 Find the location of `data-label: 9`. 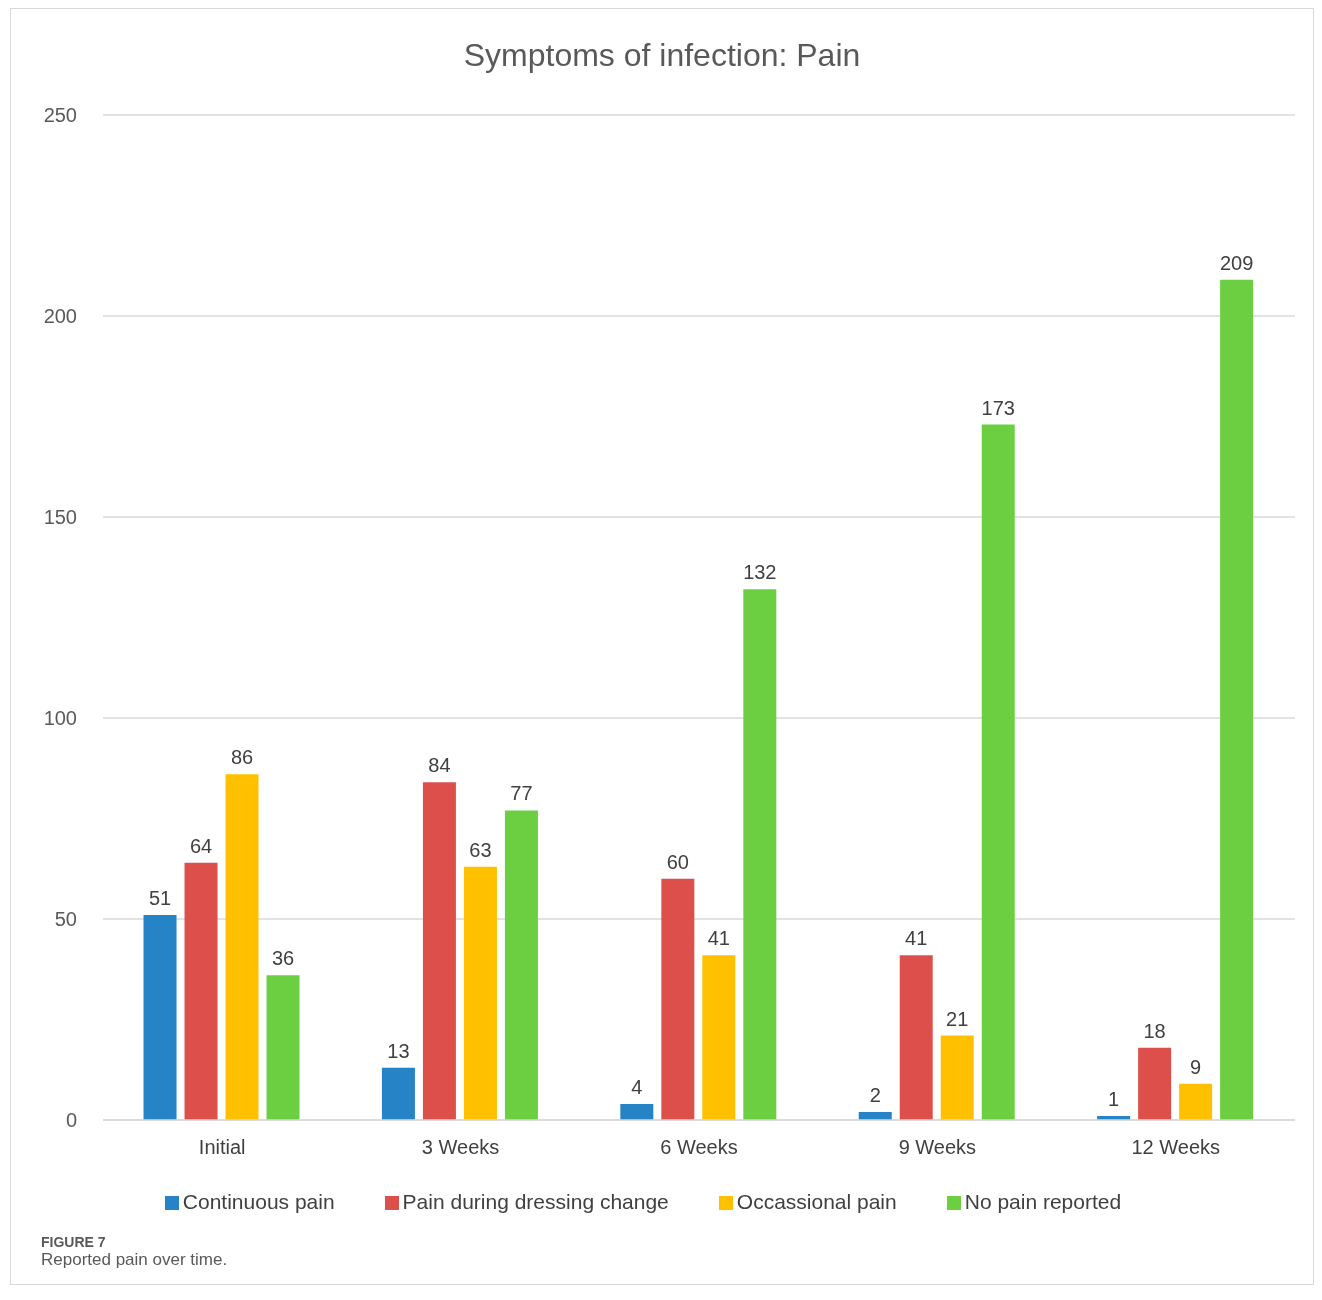

data-label: 9 is located at coordinates (1196, 1066).